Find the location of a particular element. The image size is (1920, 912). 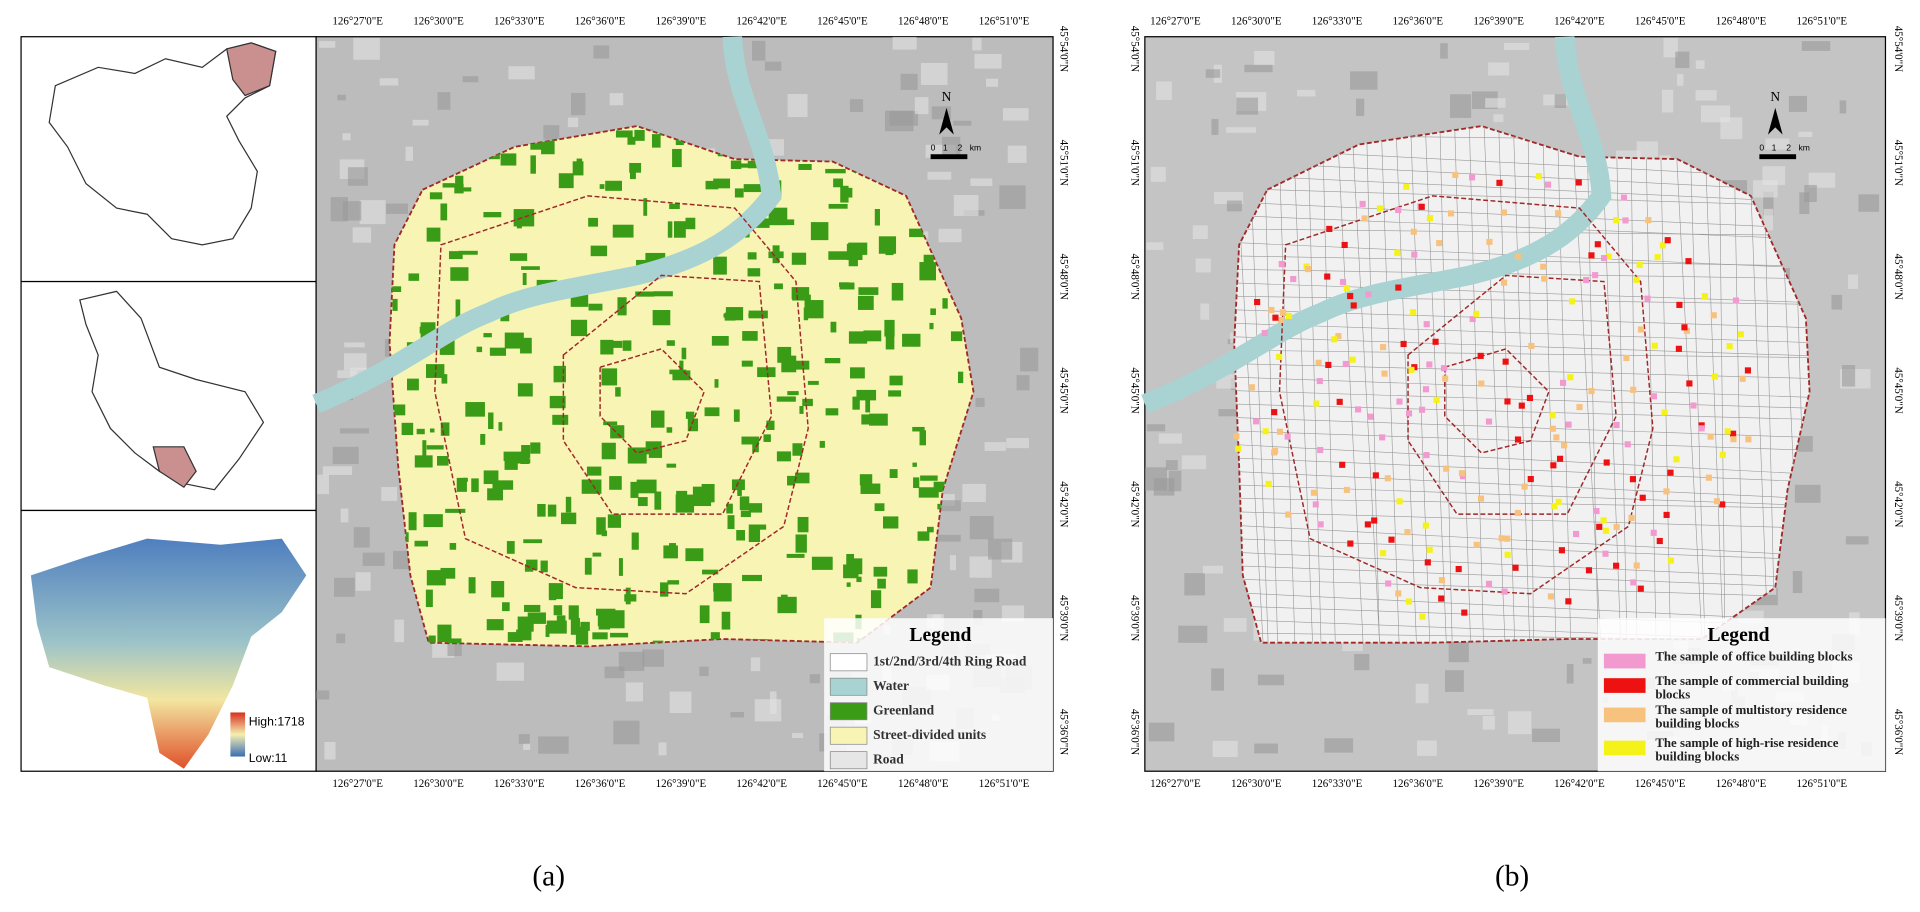

legend-label: The sample of commercial building is located at coordinates (1752, 681).